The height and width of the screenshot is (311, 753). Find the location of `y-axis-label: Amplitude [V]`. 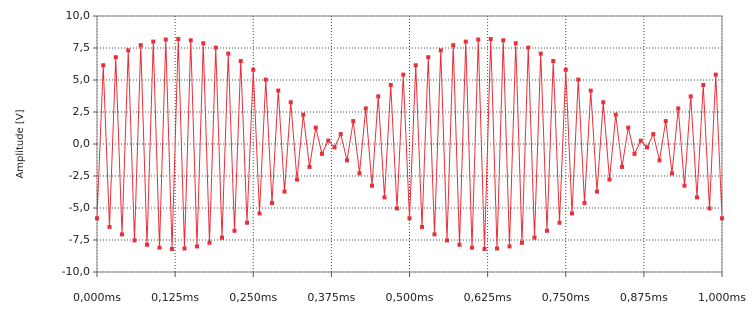

y-axis-label: Amplitude [V] is located at coordinates (20, 143).